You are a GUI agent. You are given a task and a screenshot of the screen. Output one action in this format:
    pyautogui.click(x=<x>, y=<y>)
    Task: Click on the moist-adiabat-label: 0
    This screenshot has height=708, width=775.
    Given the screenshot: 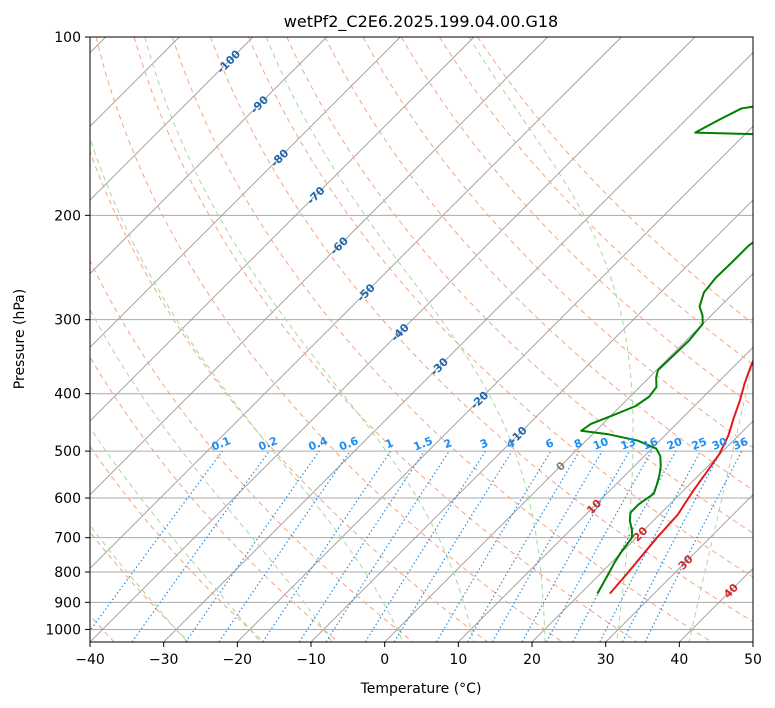 What is the action you would take?
    pyautogui.click(x=561, y=466)
    